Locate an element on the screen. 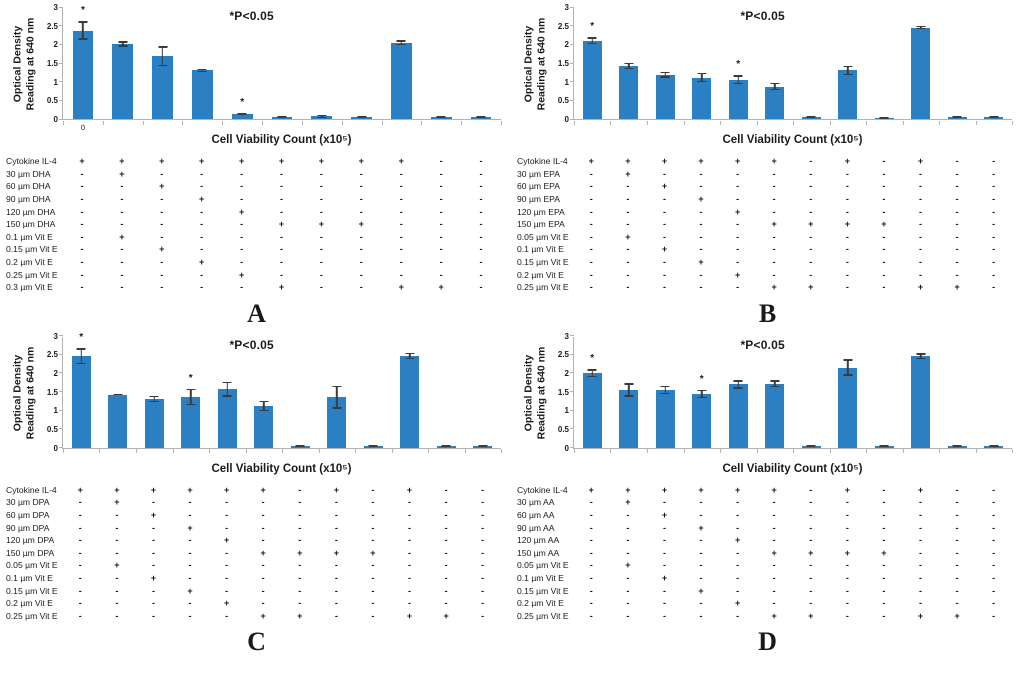 Image resolution: width=1024 pixels, height=677 pixels. y-axis-title: Optical Density Reading at 640 nm is located at coordinates (535, 393).